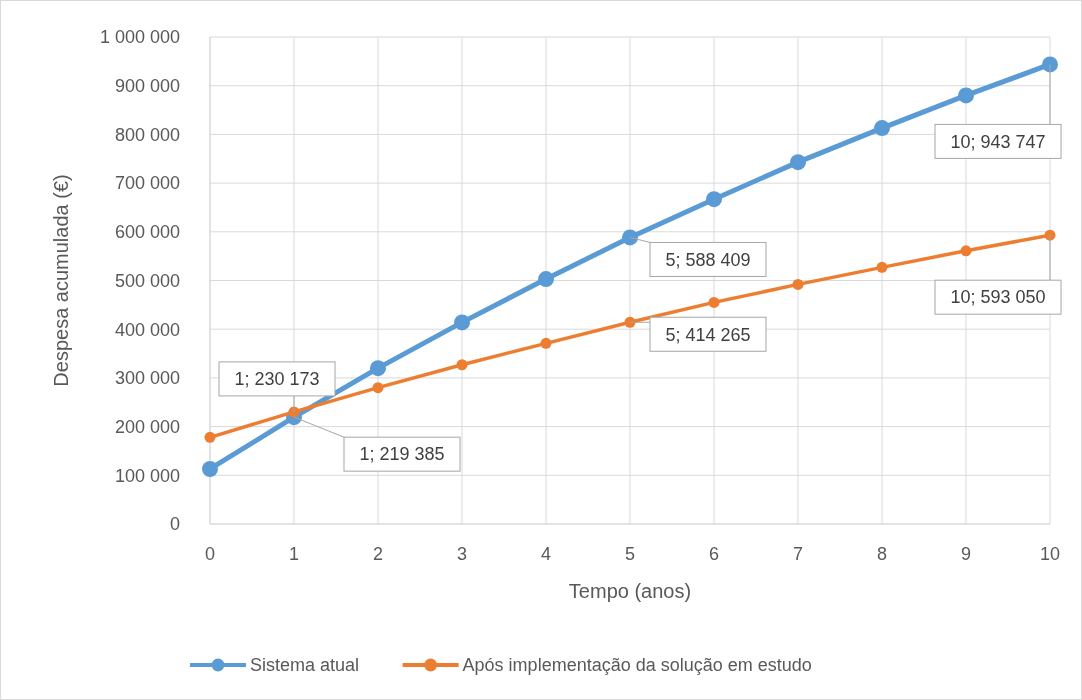 This screenshot has height=700, width=1082. I want to click on annotation: 5; 588 409, so click(708, 259).